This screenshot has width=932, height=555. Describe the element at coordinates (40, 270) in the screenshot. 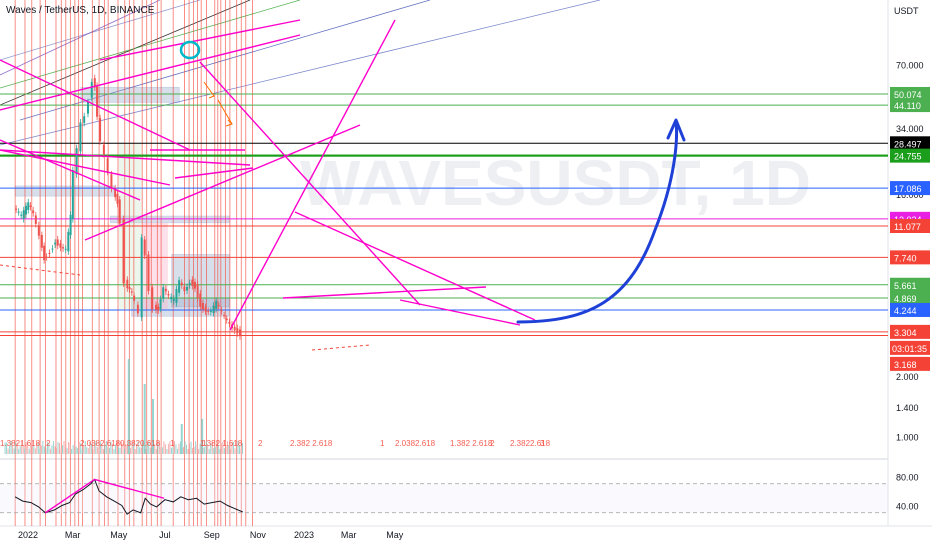

I see `dashed-line-left` at that location.